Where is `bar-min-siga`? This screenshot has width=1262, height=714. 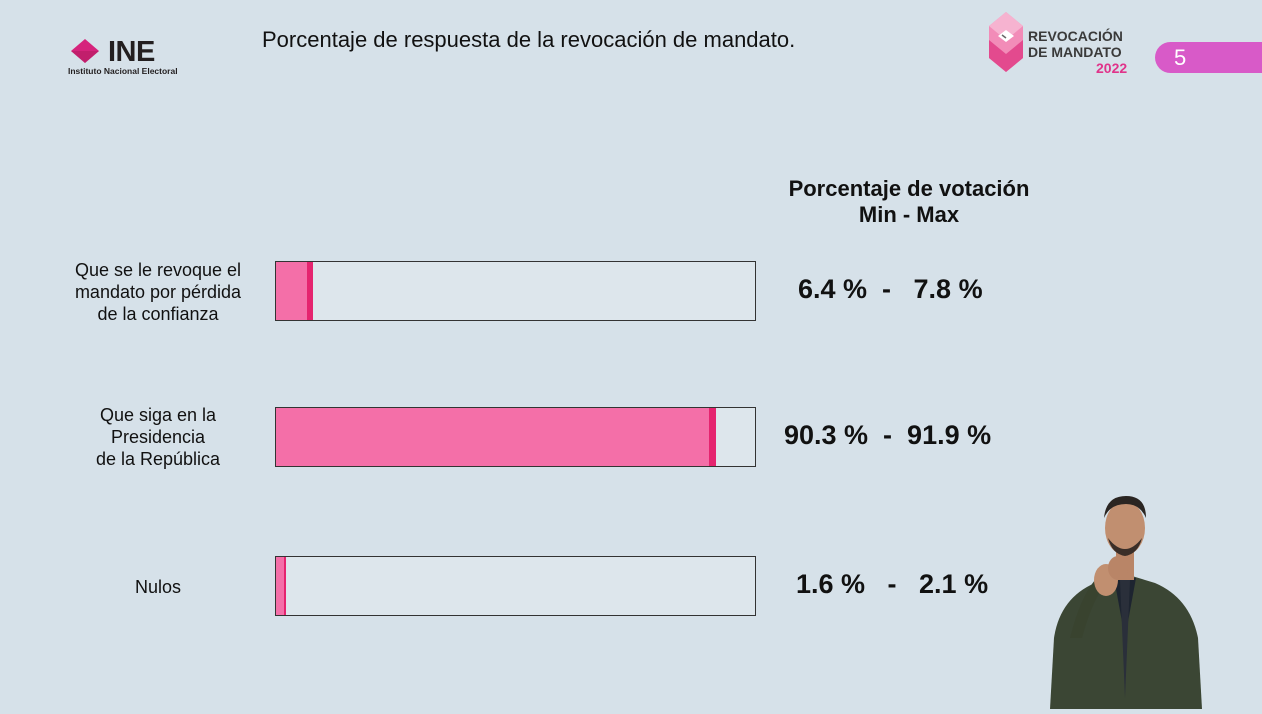
bar-min-siga is located at coordinates (492, 437).